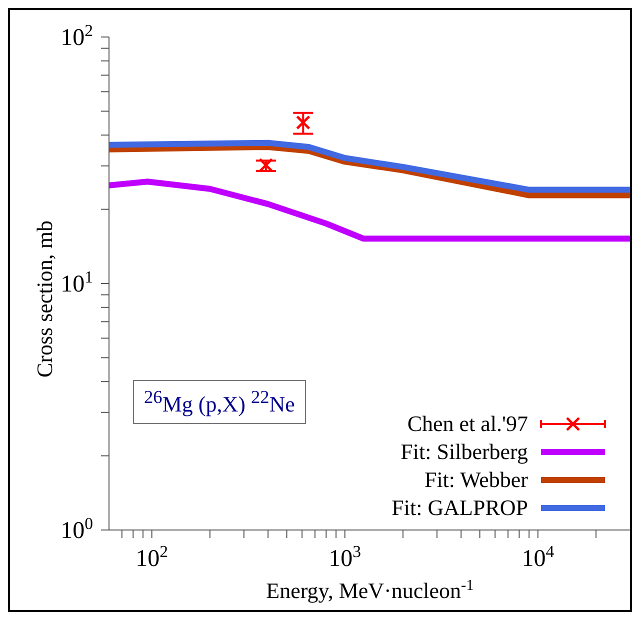 This screenshot has width=632, height=622. What do you see at coordinates (460, 508) in the screenshot?
I see `legend-label: Fit: GALPROP` at bounding box center [460, 508].